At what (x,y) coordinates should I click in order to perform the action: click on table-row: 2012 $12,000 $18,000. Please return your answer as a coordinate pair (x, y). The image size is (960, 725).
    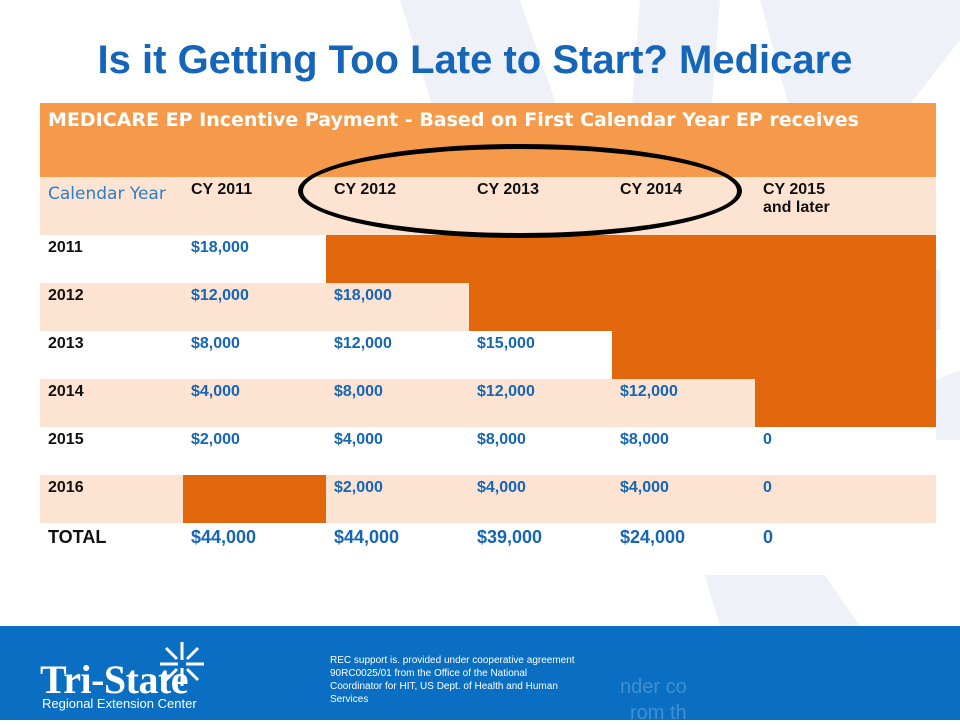
    Looking at the image, I should click on (488, 307).